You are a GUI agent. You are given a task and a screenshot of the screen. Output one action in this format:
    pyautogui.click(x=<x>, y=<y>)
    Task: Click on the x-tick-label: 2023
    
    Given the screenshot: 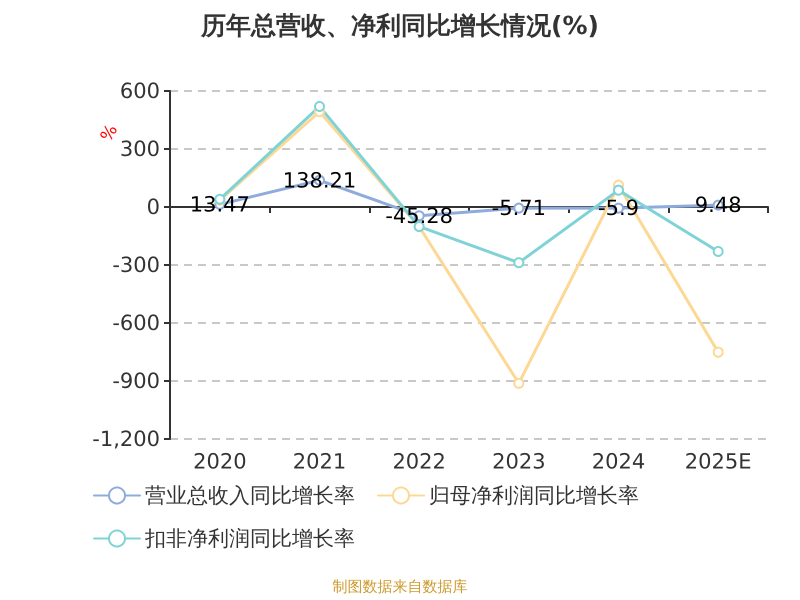 What is the action you would take?
    pyautogui.click(x=519, y=462)
    